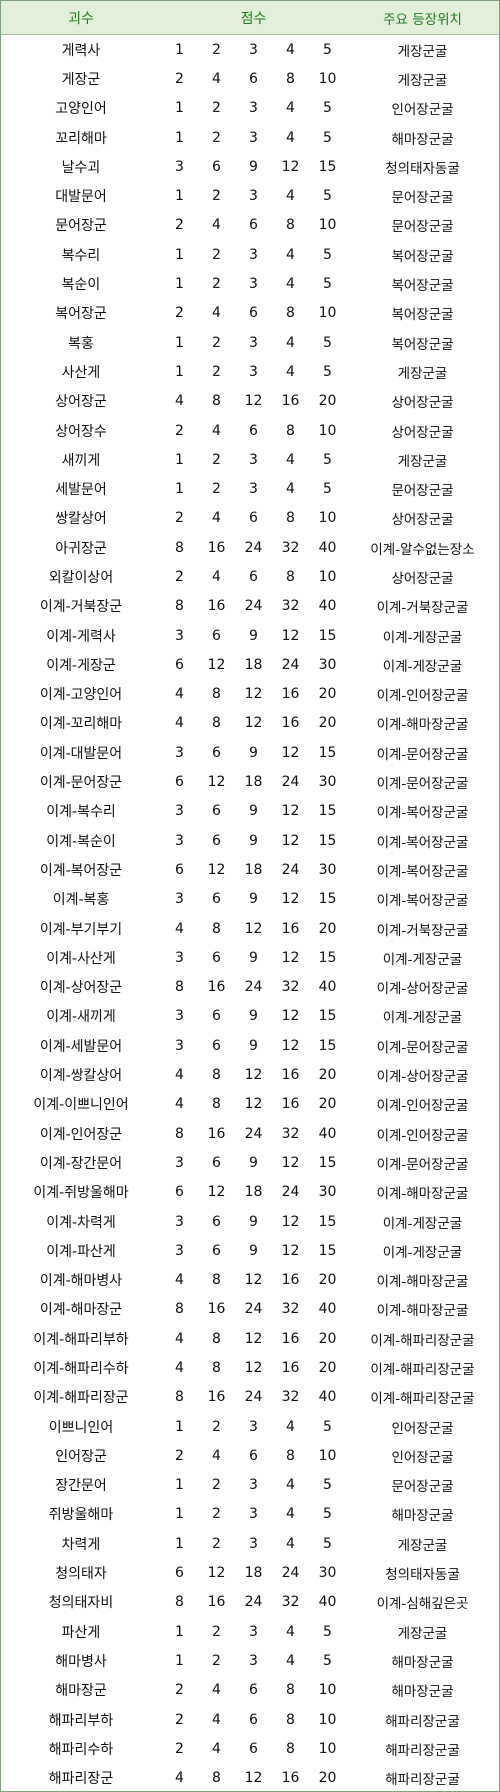 The height and width of the screenshot is (1792, 500). What do you see at coordinates (422, 608) in the screenshot?
I see `monster-location: 이계-거북장군굴` at bounding box center [422, 608].